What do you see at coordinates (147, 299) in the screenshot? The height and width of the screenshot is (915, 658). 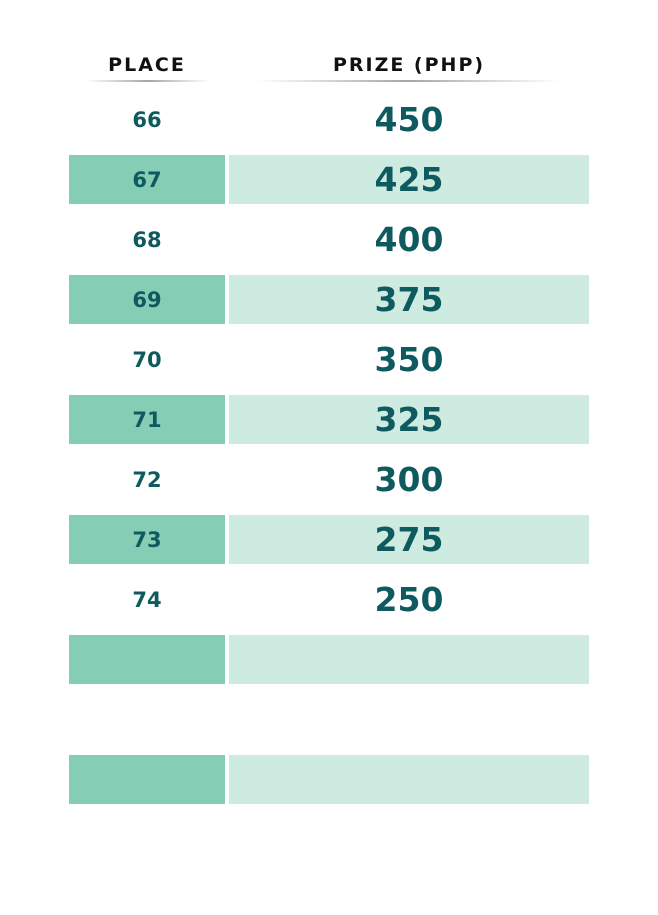 I see `place-cell: 69` at bounding box center [147, 299].